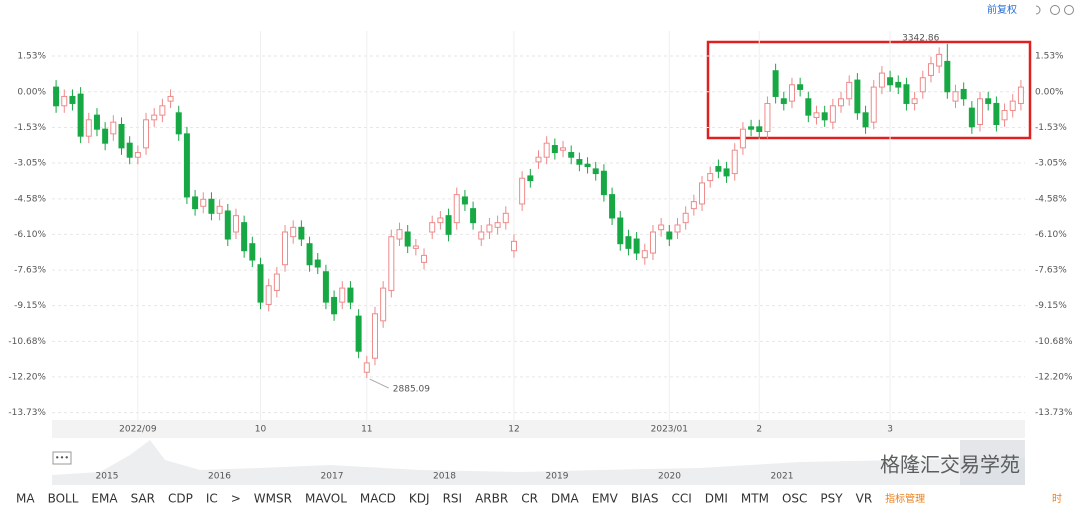  I want to click on x-tick-label: 3, so click(890, 430).